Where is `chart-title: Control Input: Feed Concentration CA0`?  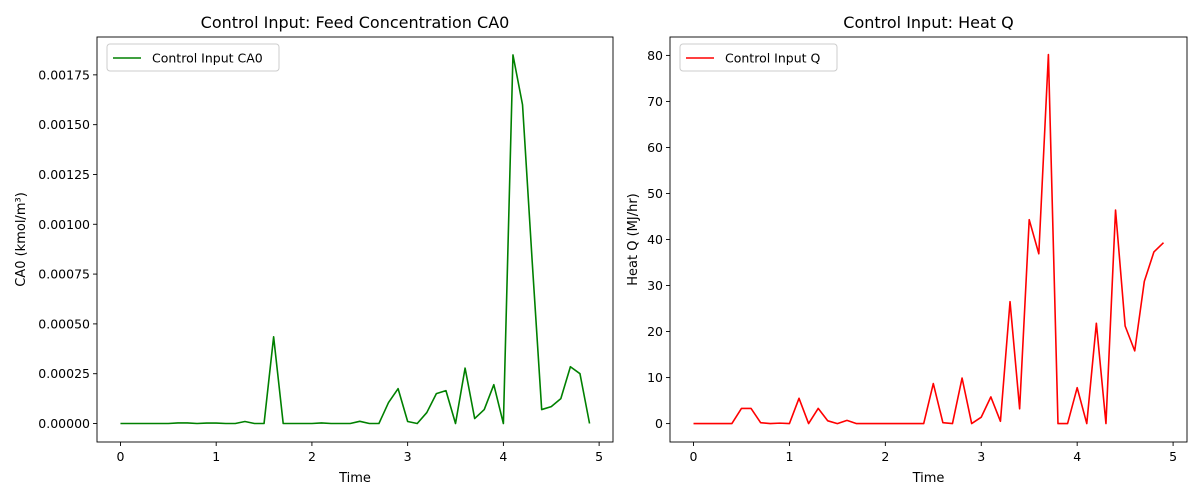
chart-title: Control Input: Feed Concentration CA0 is located at coordinates (355, 22).